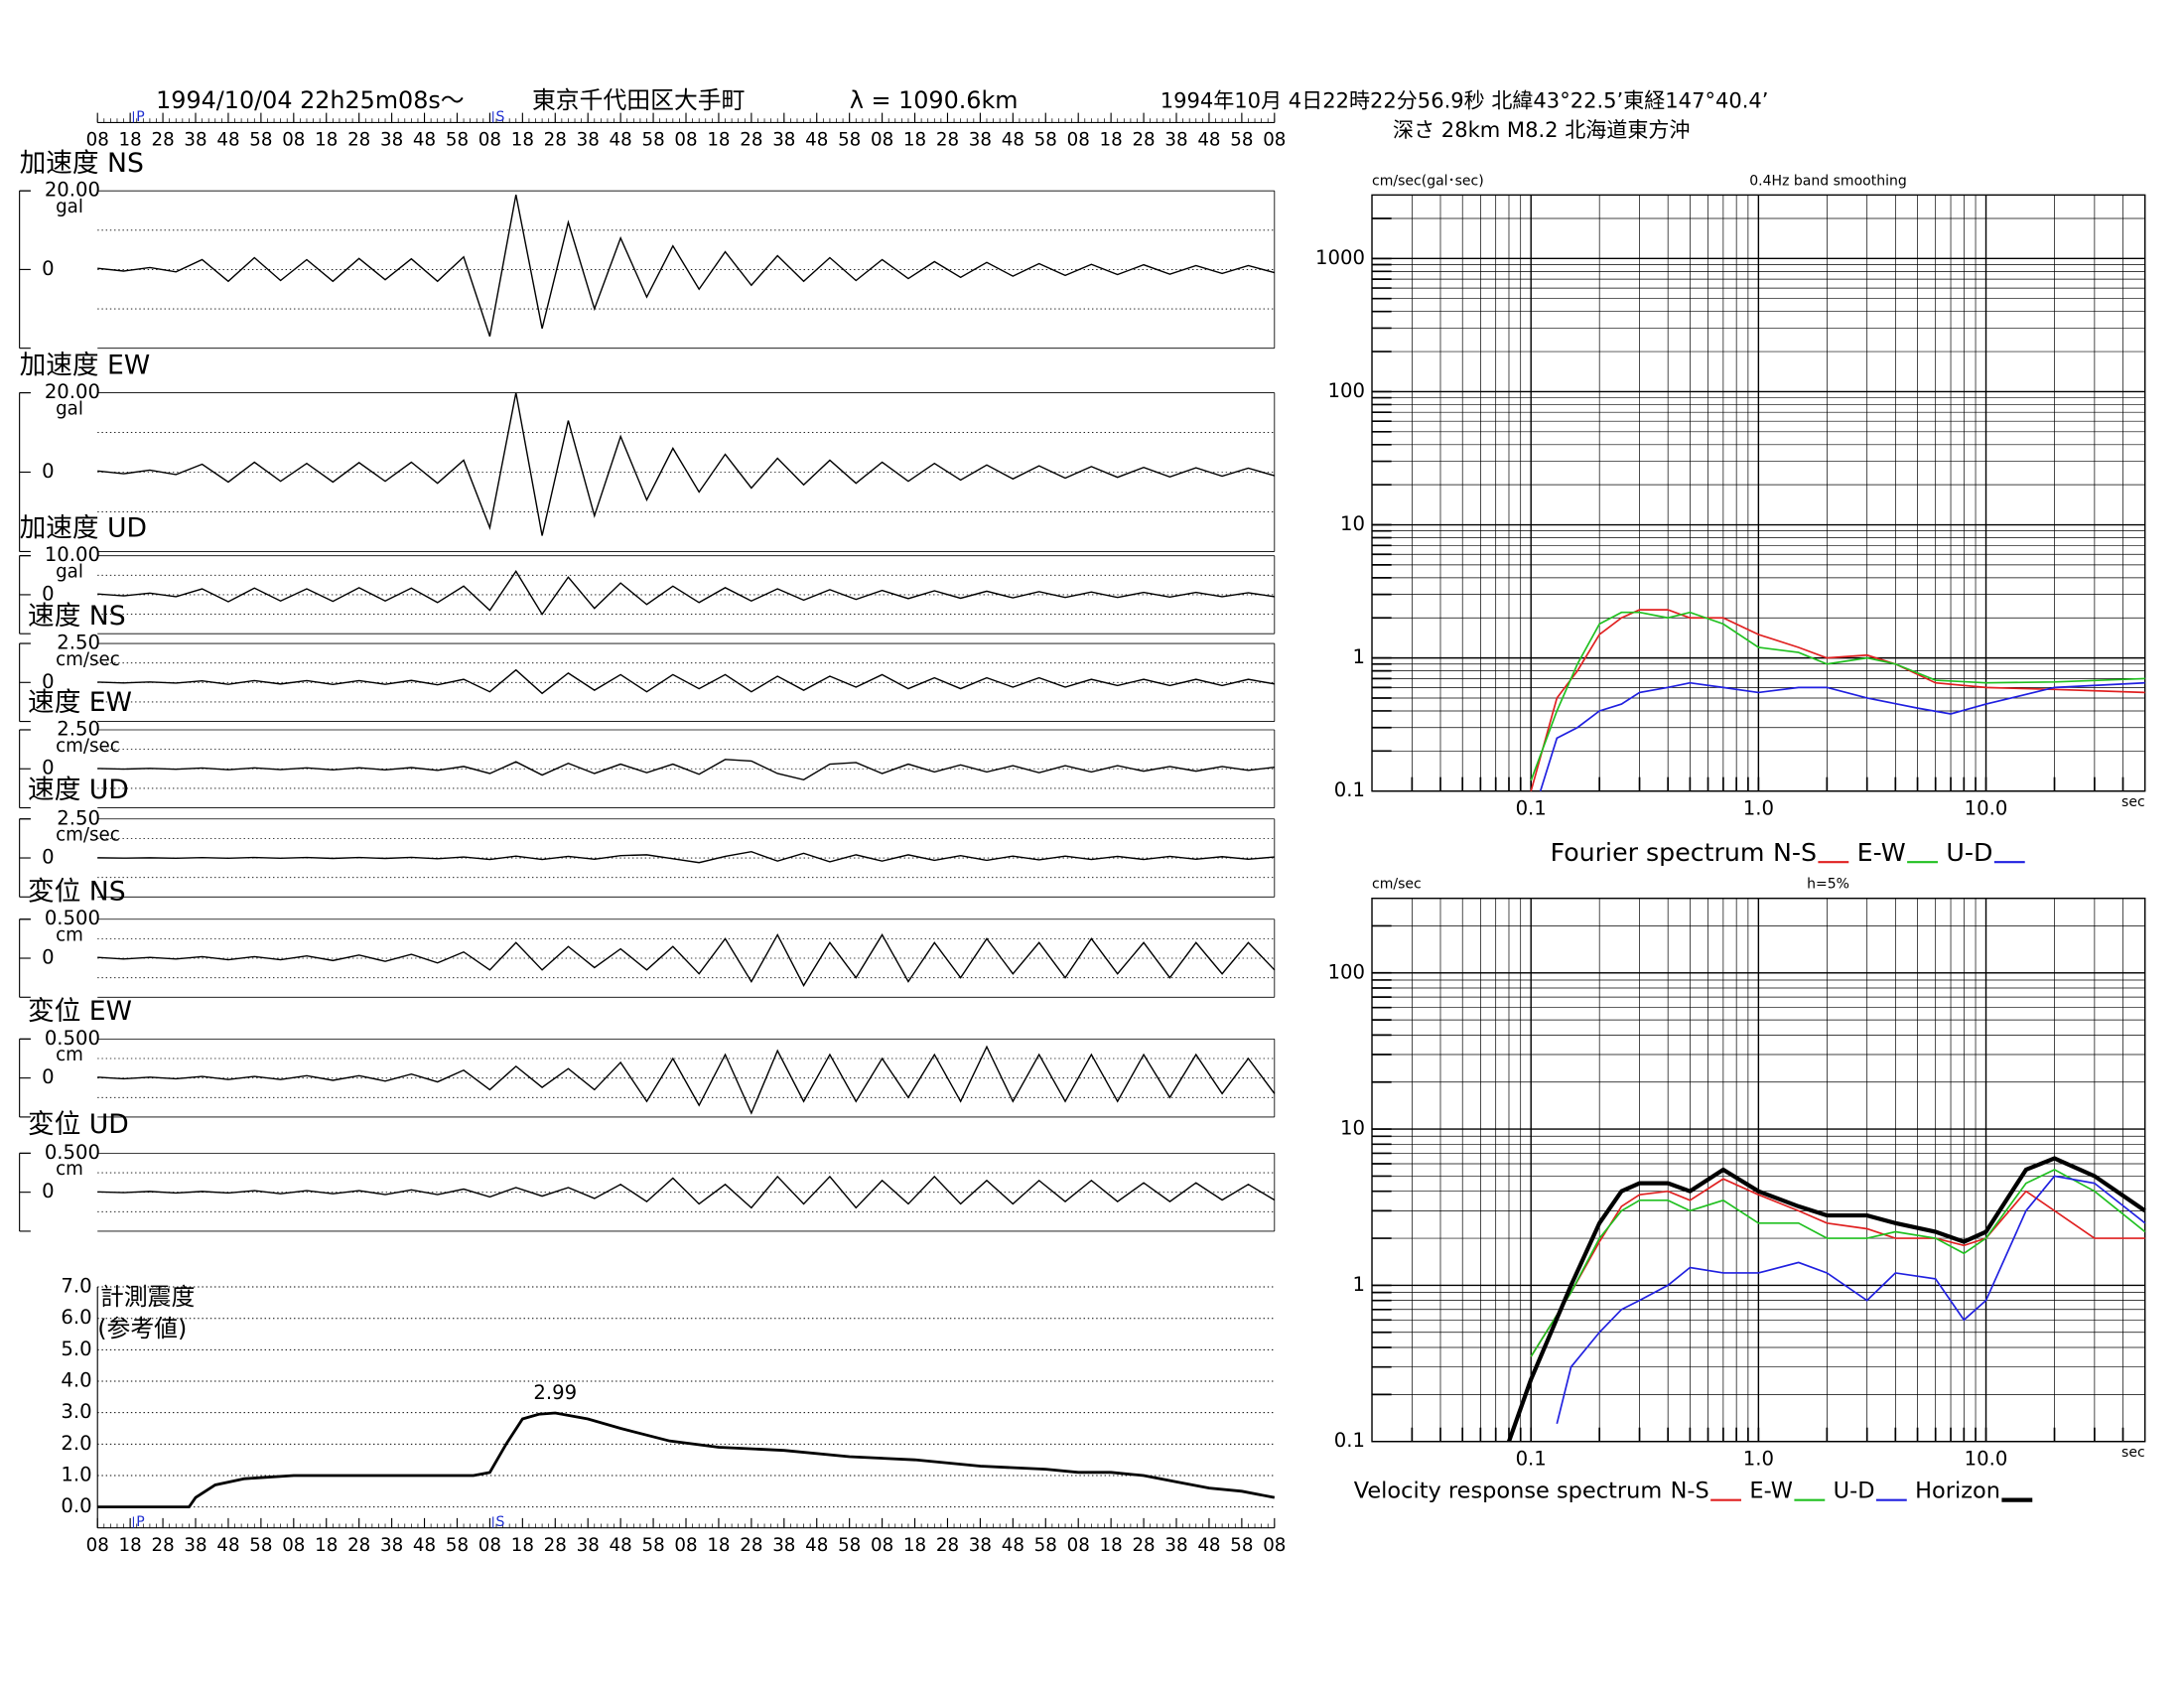  What do you see at coordinates (1986, 807) in the screenshot?
I see `x-tick-label: 10.0` at bounding box center [1986, 807].